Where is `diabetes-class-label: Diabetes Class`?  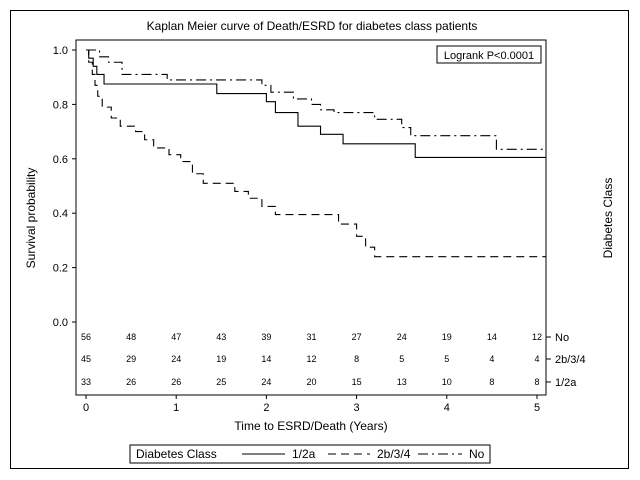 diabetes-class-label: Diabetes Class is located at coordinates (608, 218).